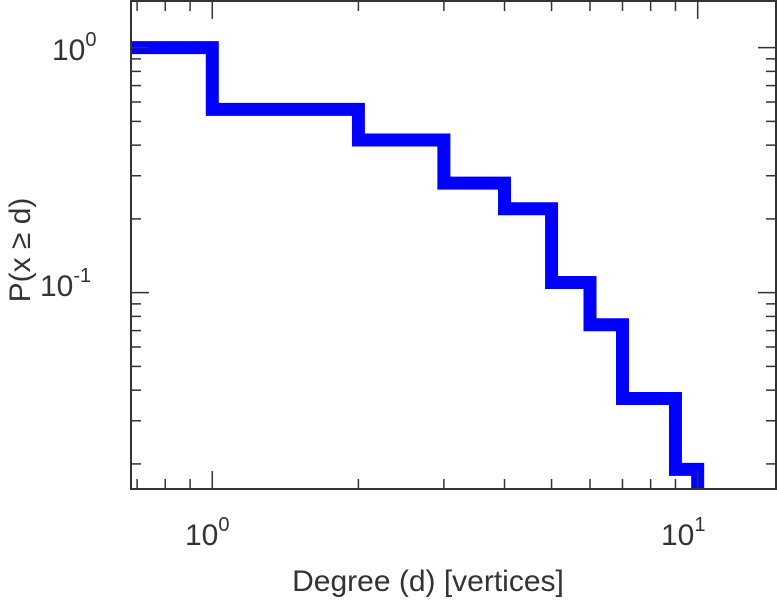 The width and height of the screenshot is (777, 600). What do you see at coordinates (20, 250) in the screenshot?
I see `y-axis-label: P(x ≥ d)` at bounding box center [20, 250].